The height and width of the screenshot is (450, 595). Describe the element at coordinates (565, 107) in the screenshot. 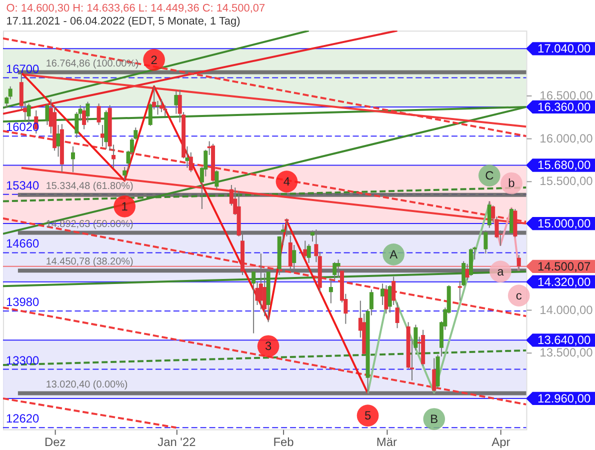

I see `ref-line-label: 16.360,00` at that location.